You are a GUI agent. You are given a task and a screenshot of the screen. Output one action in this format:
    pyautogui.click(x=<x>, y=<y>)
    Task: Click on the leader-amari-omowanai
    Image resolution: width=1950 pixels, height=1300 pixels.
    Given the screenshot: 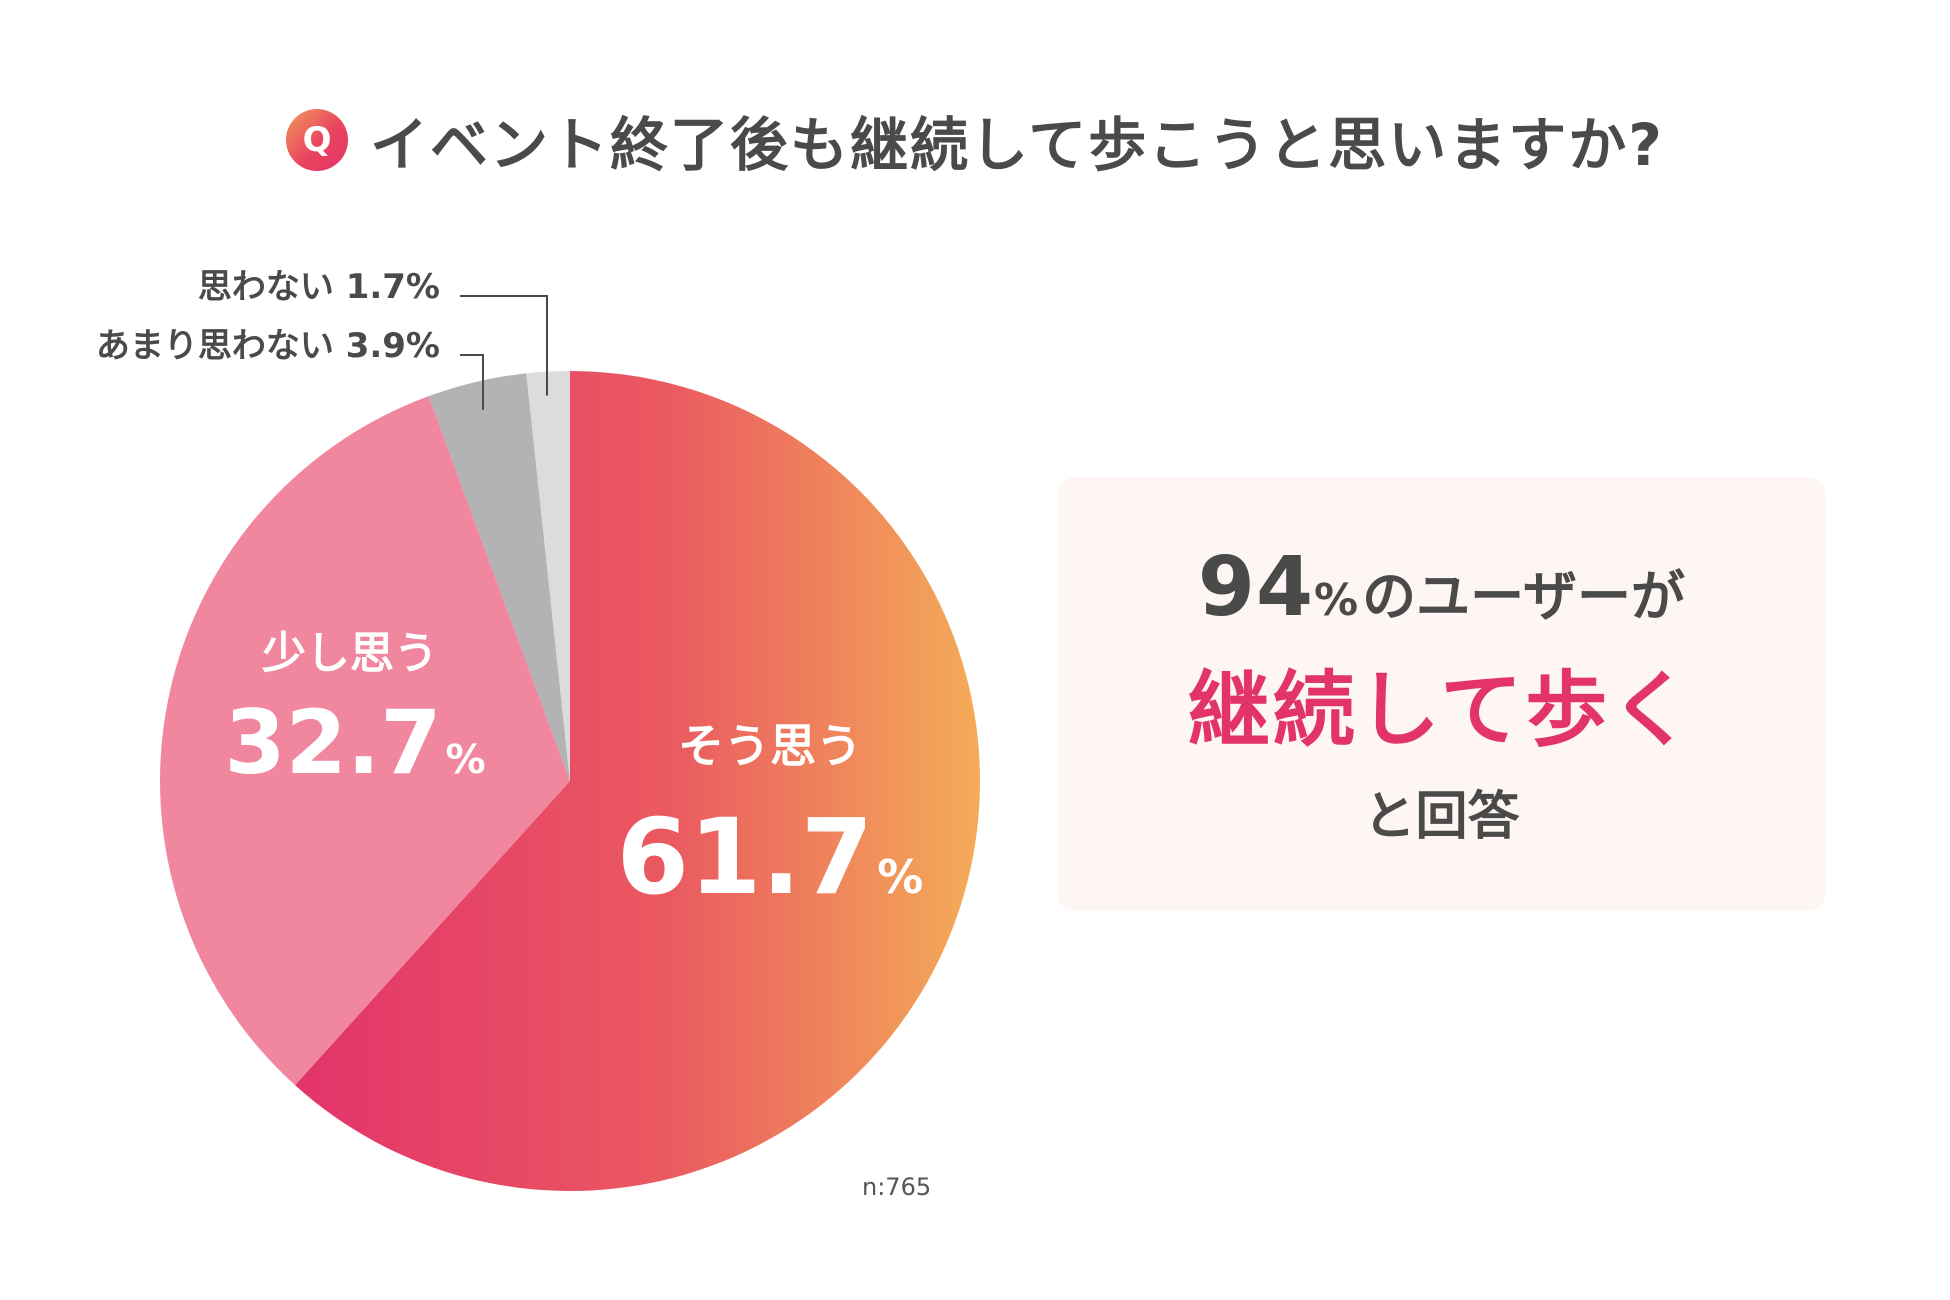 What is the action you would take?
    pyautogui.click(x=472, y=382)
    